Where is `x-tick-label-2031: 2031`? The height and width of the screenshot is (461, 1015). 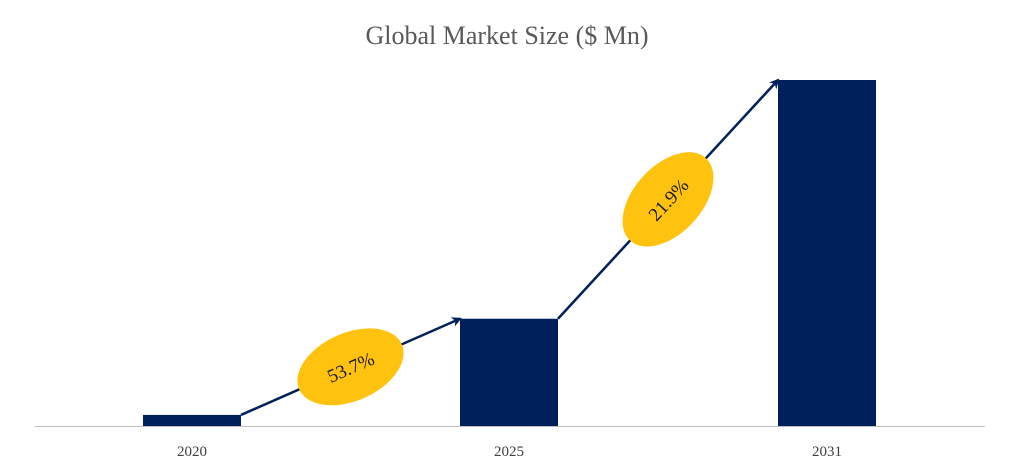
x-tick-label-2031: 2031 is located at coordinates (827, 452).